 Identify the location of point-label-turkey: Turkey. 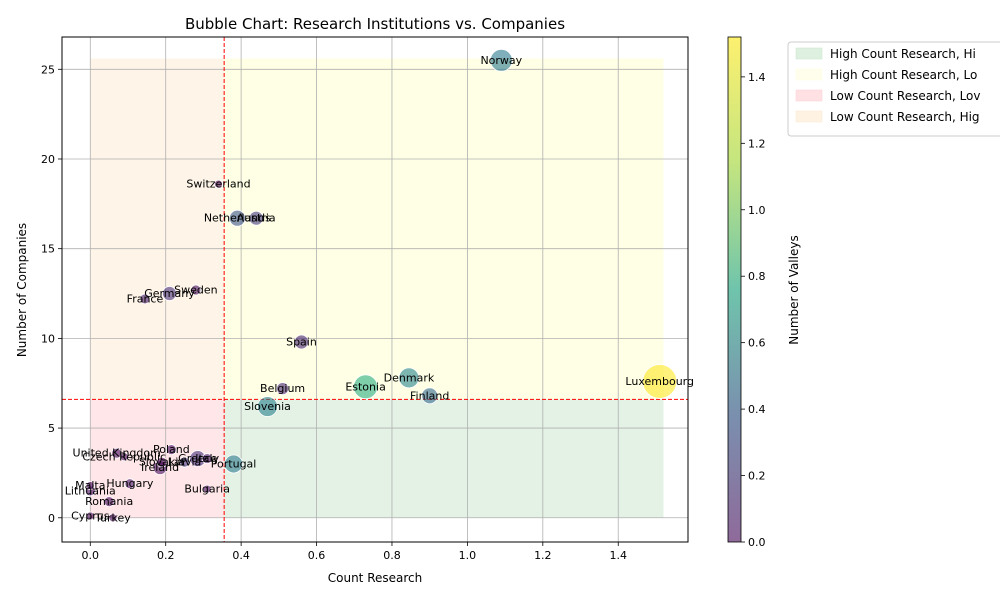
(112, 517).